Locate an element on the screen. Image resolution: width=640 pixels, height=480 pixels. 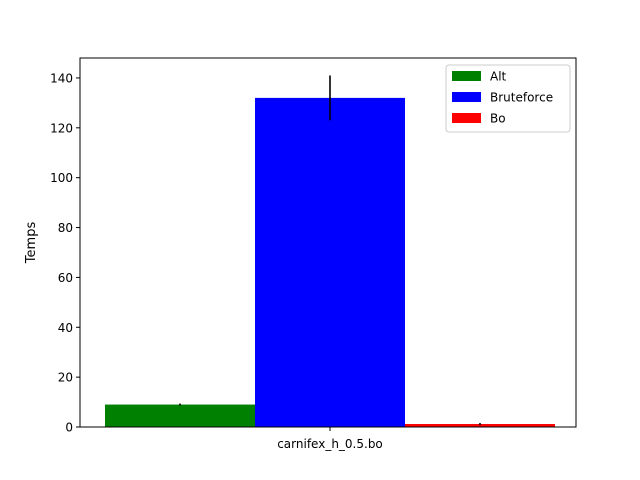
y-tick-label: 100 is located at coordinates (61, 178).